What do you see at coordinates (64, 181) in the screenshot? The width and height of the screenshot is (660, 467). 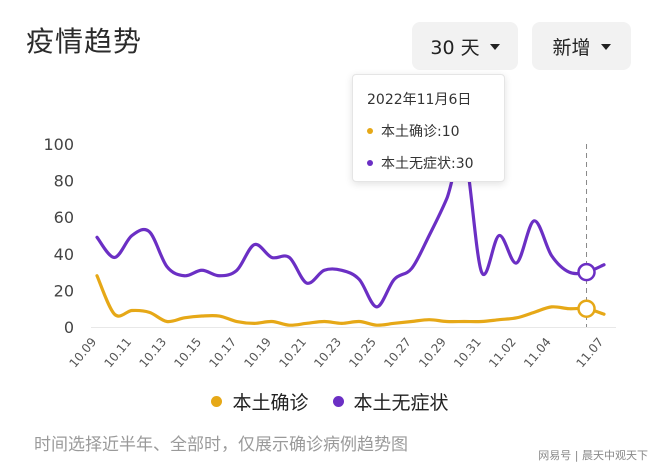 I see `y-tick-label: 80` at bounding box center [64, 181].